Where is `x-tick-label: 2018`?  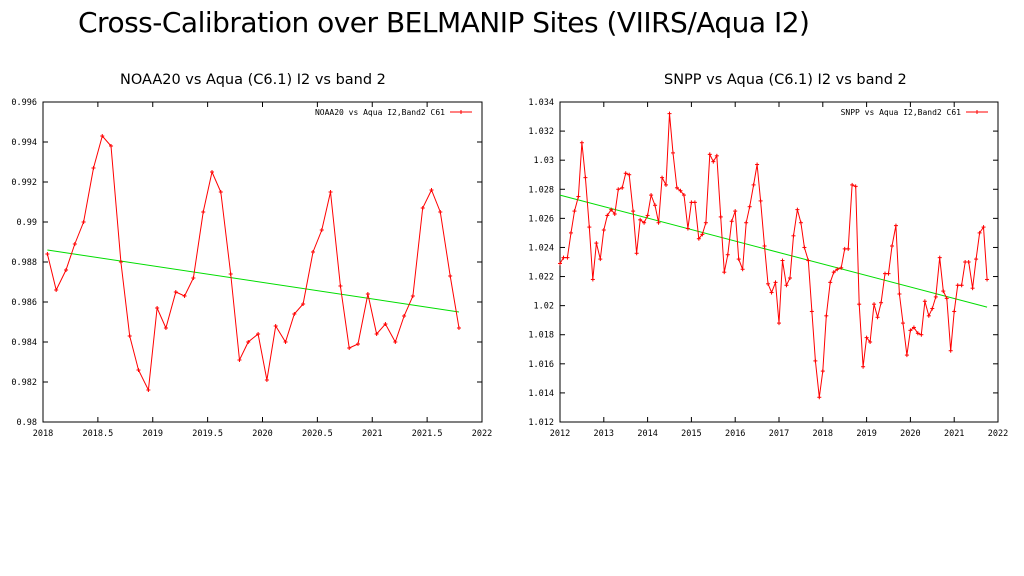
x-tick-label: 2018 is located at coordinates (823, 434).